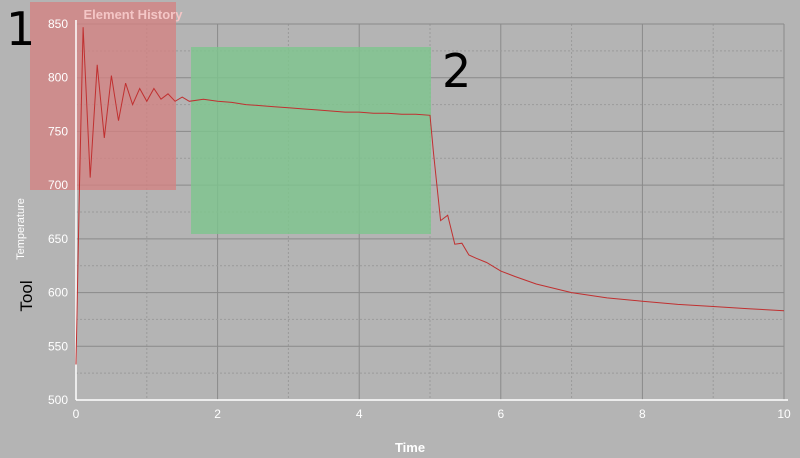 The image size is (800, 458). Describe the element at coordinates (21, 29) in the screenshot. I see `panel-label-1: 1` at that location.